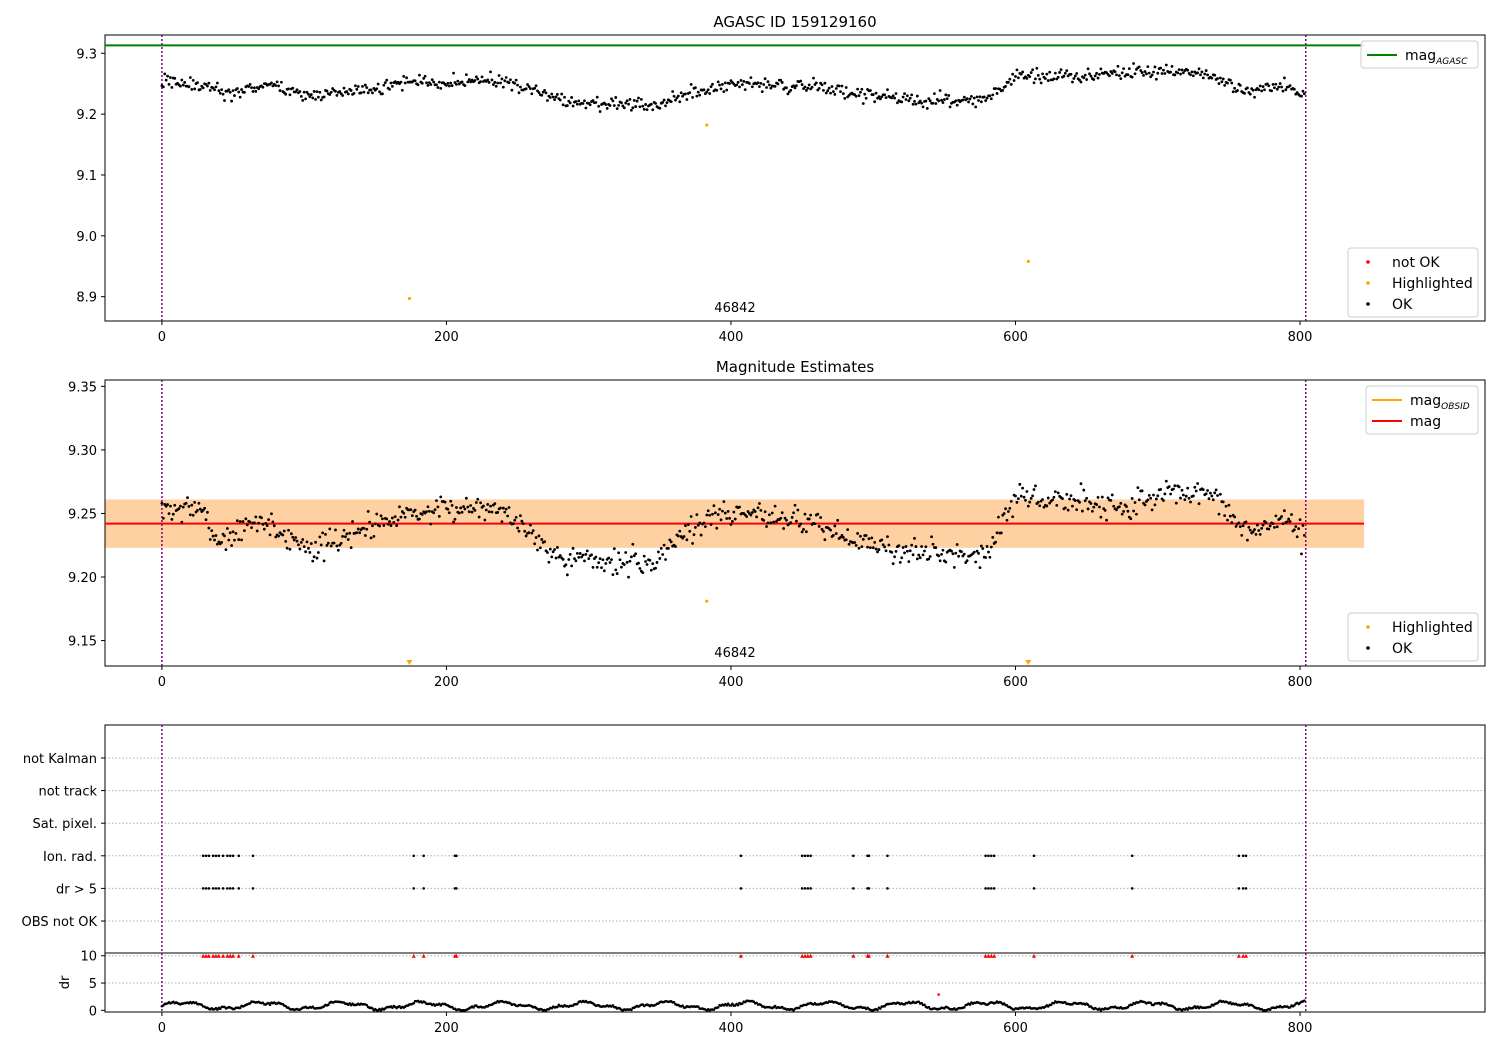 The height and width of the screenshot is (1050, 1500). Describe the element at coordinates (1015, 337) in the screenshot. I see `x-tick-label: 600` at that location.